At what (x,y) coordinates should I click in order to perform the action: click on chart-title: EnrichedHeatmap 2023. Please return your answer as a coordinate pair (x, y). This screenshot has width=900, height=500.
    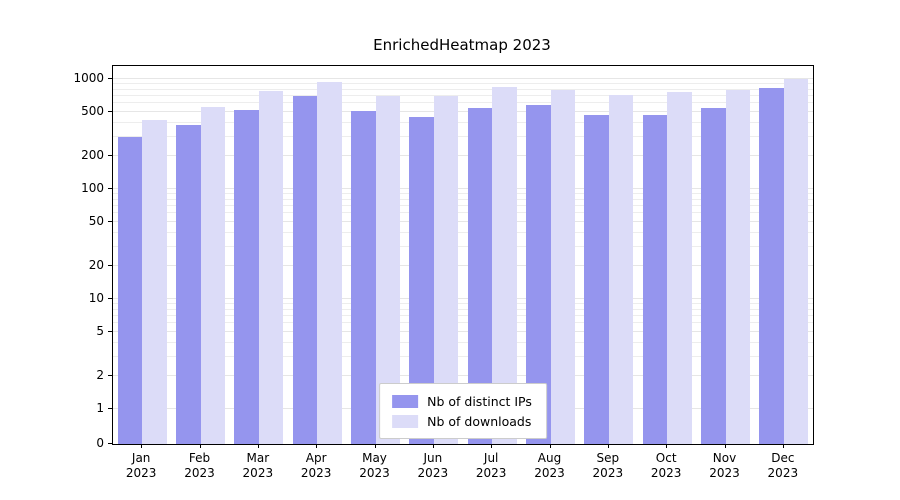
    Looking at the image, I should click on (462, 45).